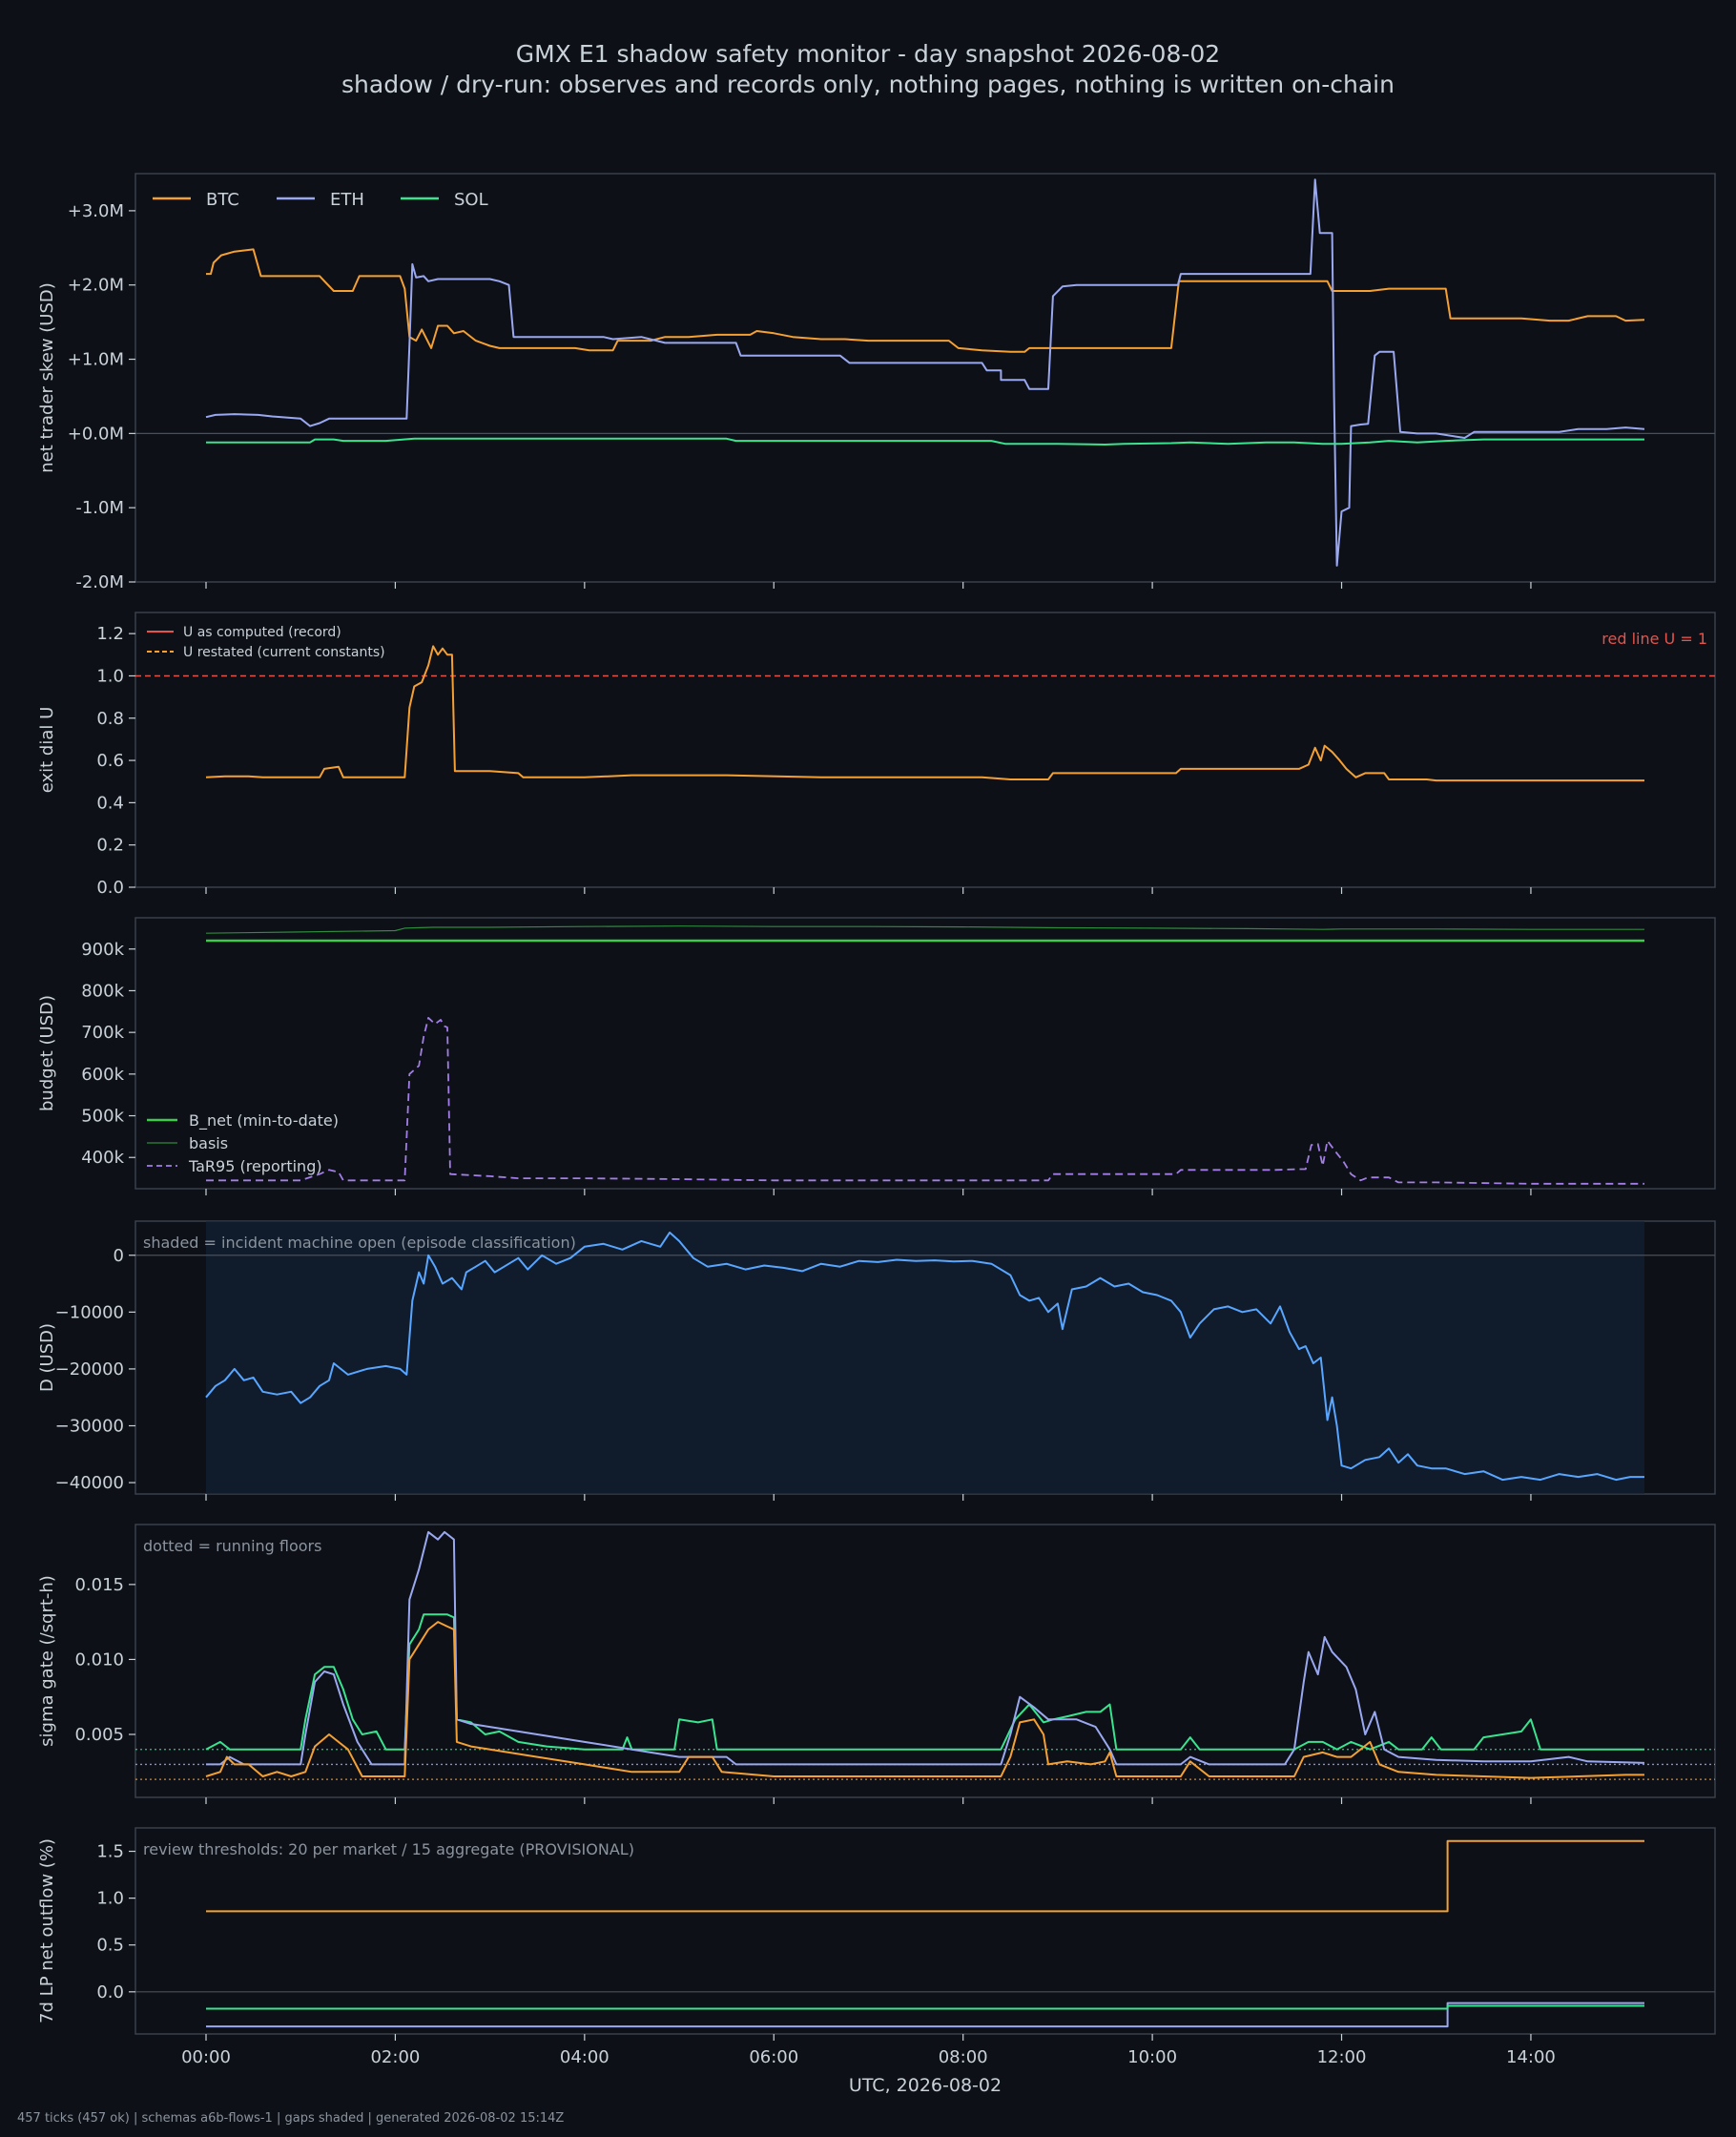 The width and height of the screenshot is (1736, 2137). I want to click on lp_outflow-xtick-label: 04:00, so click(585, 2057).